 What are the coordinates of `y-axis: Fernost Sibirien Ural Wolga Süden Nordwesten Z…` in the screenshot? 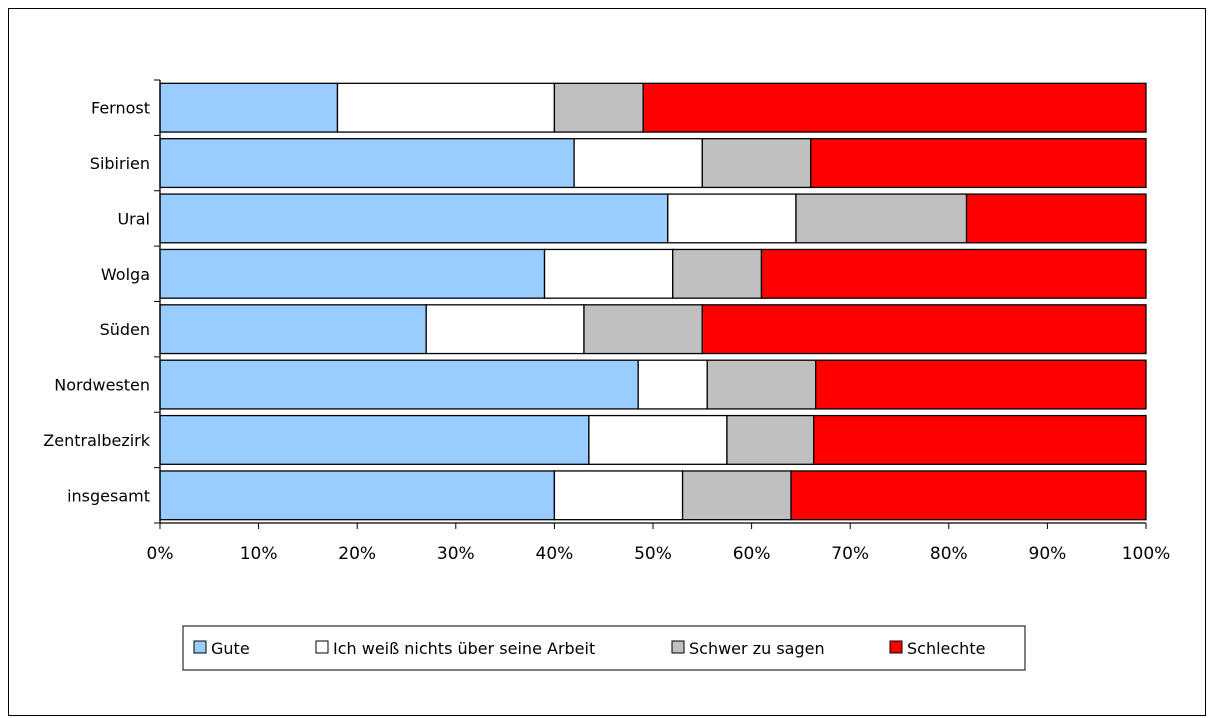 It's located at (102, 301).